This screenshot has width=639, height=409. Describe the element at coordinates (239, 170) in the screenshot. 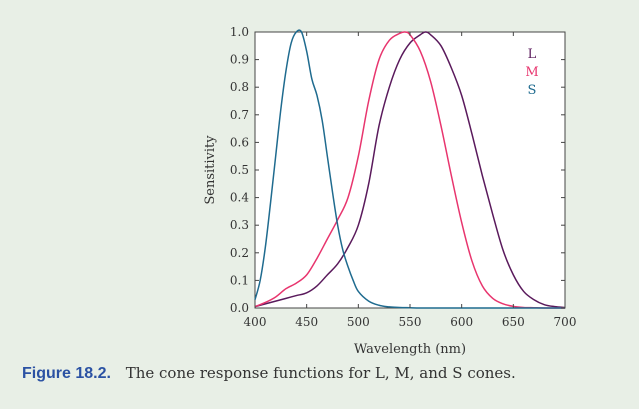

I see `y-tick-label: 0.5` at that location.